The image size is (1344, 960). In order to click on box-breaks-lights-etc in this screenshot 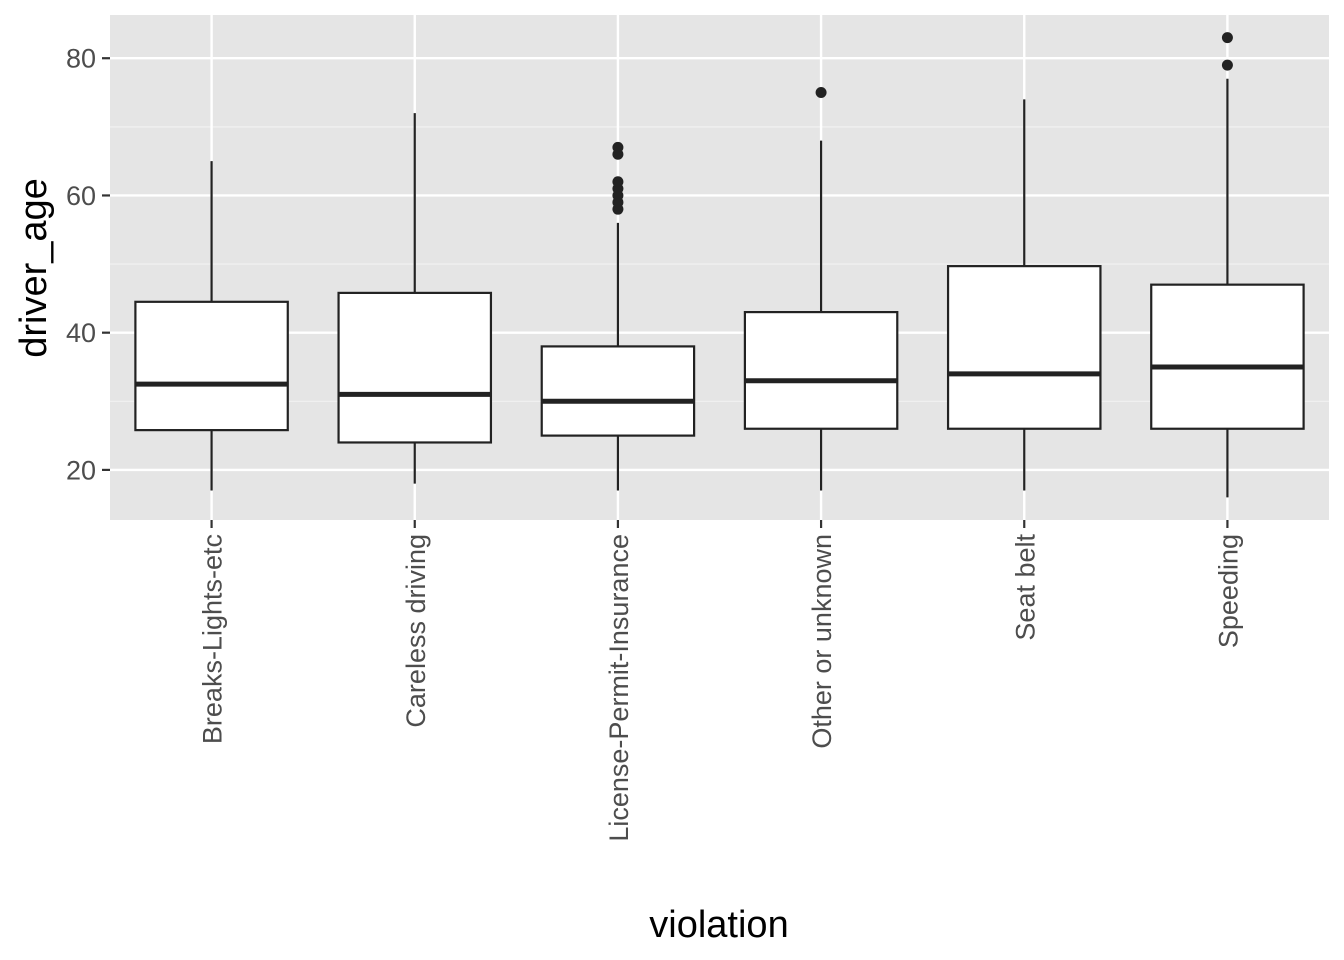, I will do `click(211, 326)`.